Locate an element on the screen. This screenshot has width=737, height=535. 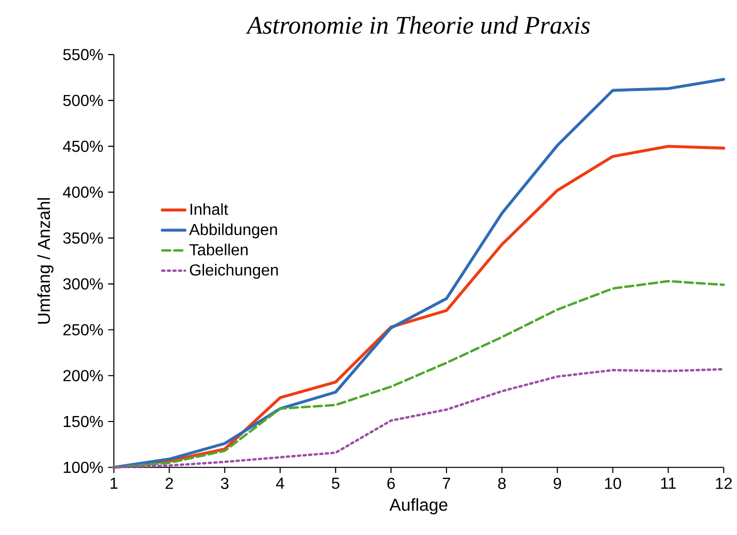
y-axis-title: Umfang / Anzahl is located at coordinates (45, 261).